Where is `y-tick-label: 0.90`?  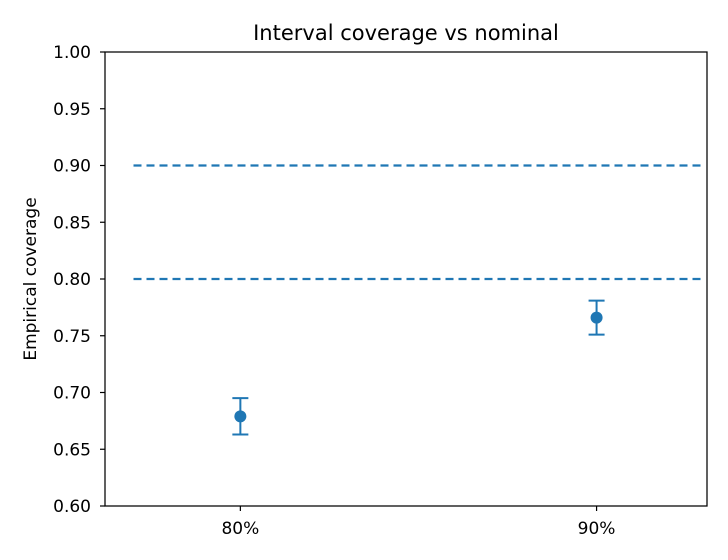 y-tick-label: 0.90 is located at coordinates (72, 167).